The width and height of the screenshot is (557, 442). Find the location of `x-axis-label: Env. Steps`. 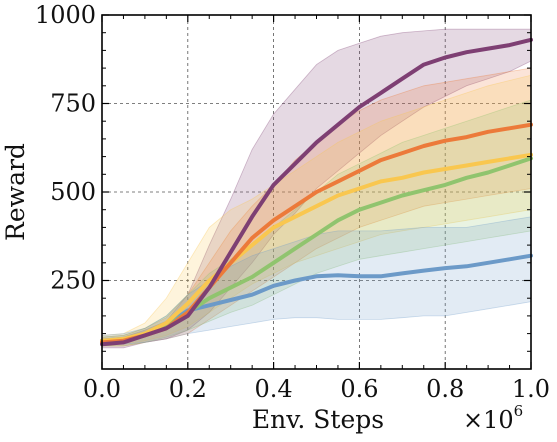

x-axis-label: Env. Steps is located at coordinates (318, 419).